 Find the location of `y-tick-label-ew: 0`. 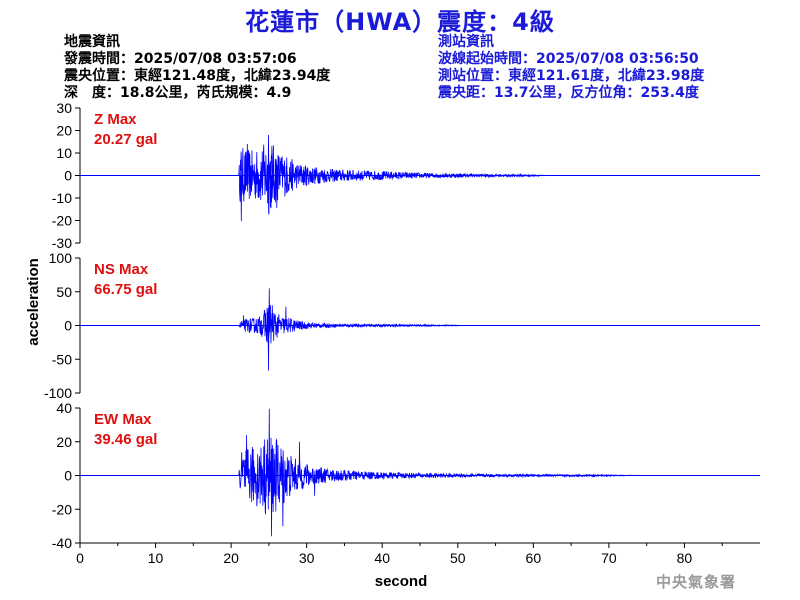

y-tick-label-ew: 0 is located at coordinates (68, 476).